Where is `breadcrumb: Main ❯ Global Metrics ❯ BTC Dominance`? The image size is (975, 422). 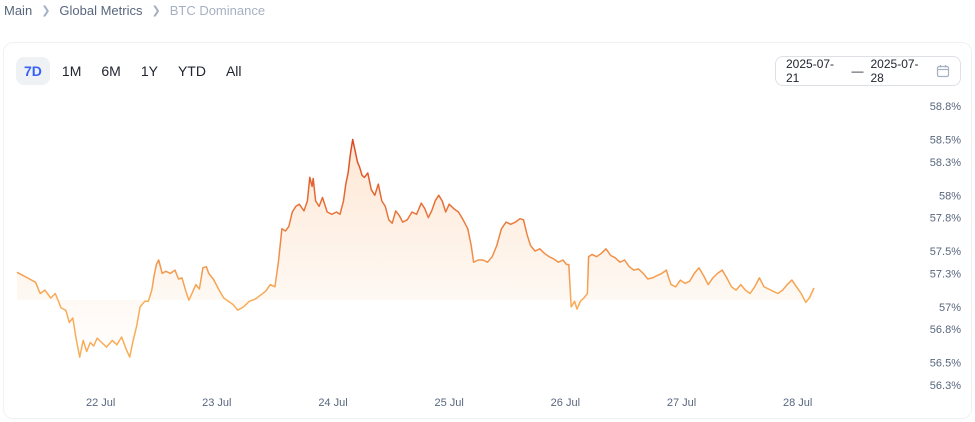
breadcrumb: Main ❯ Global Metrics ❯ BTC Dominance is located at coordinates (134, 10).